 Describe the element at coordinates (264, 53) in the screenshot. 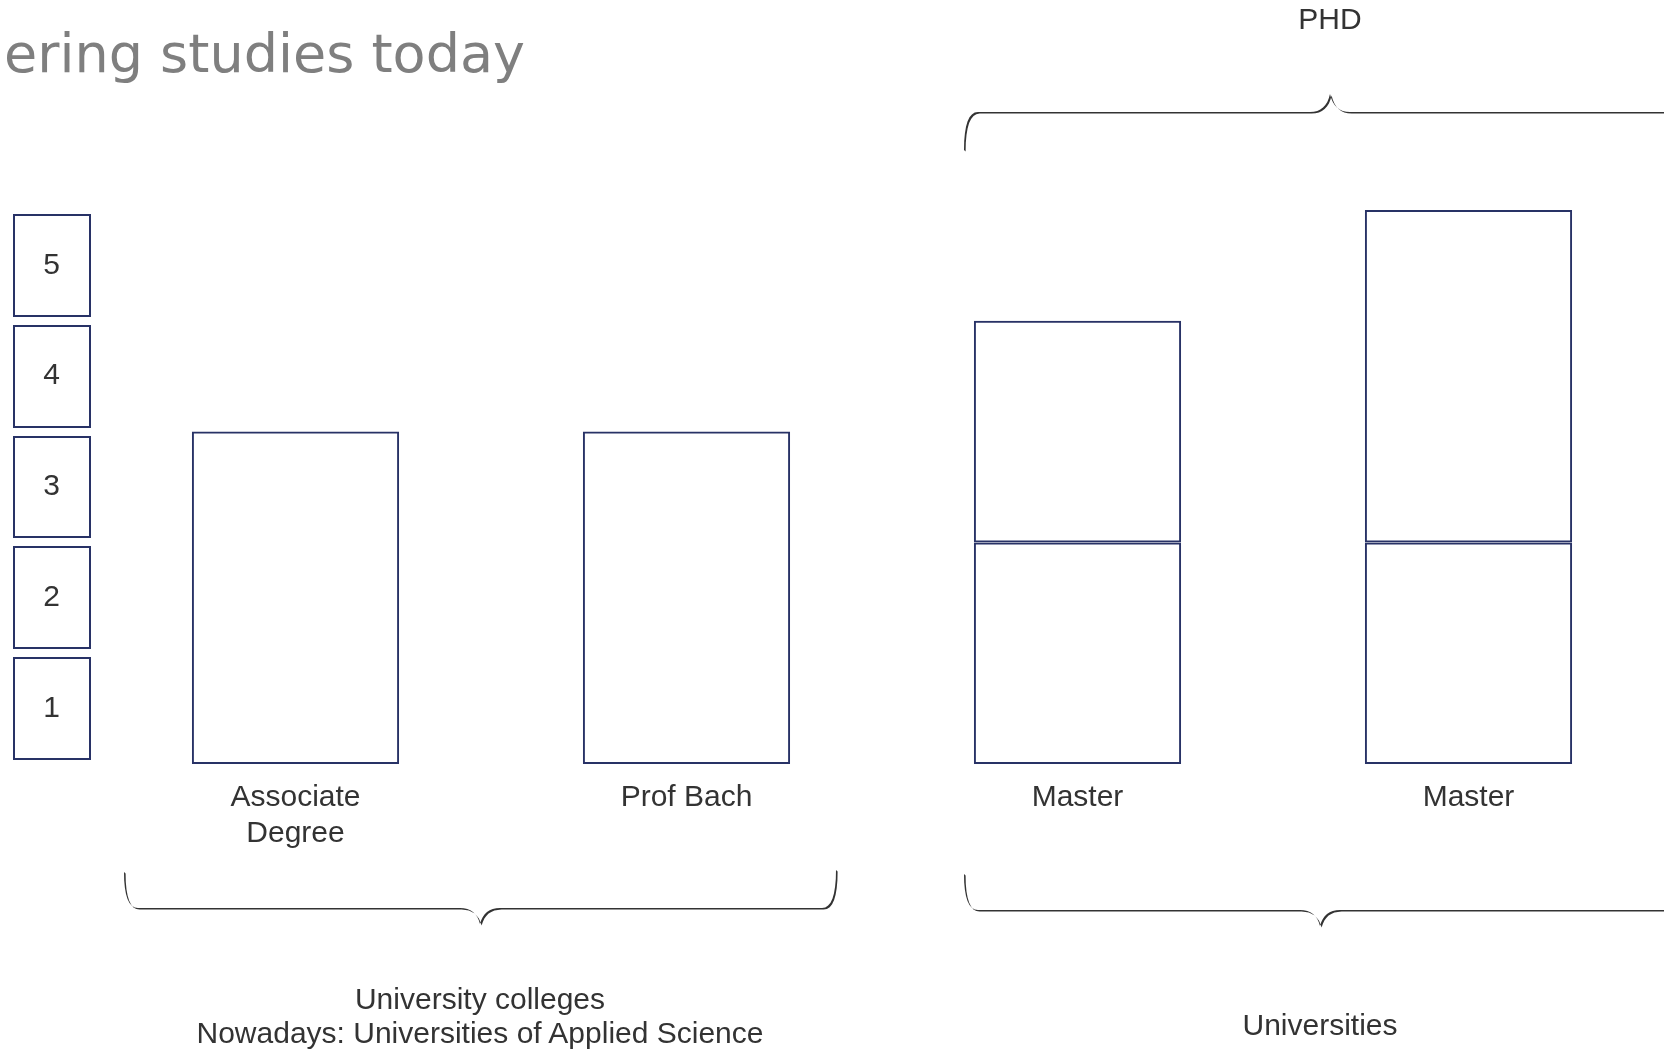

I see `chart-title: ering studies today` at that location.